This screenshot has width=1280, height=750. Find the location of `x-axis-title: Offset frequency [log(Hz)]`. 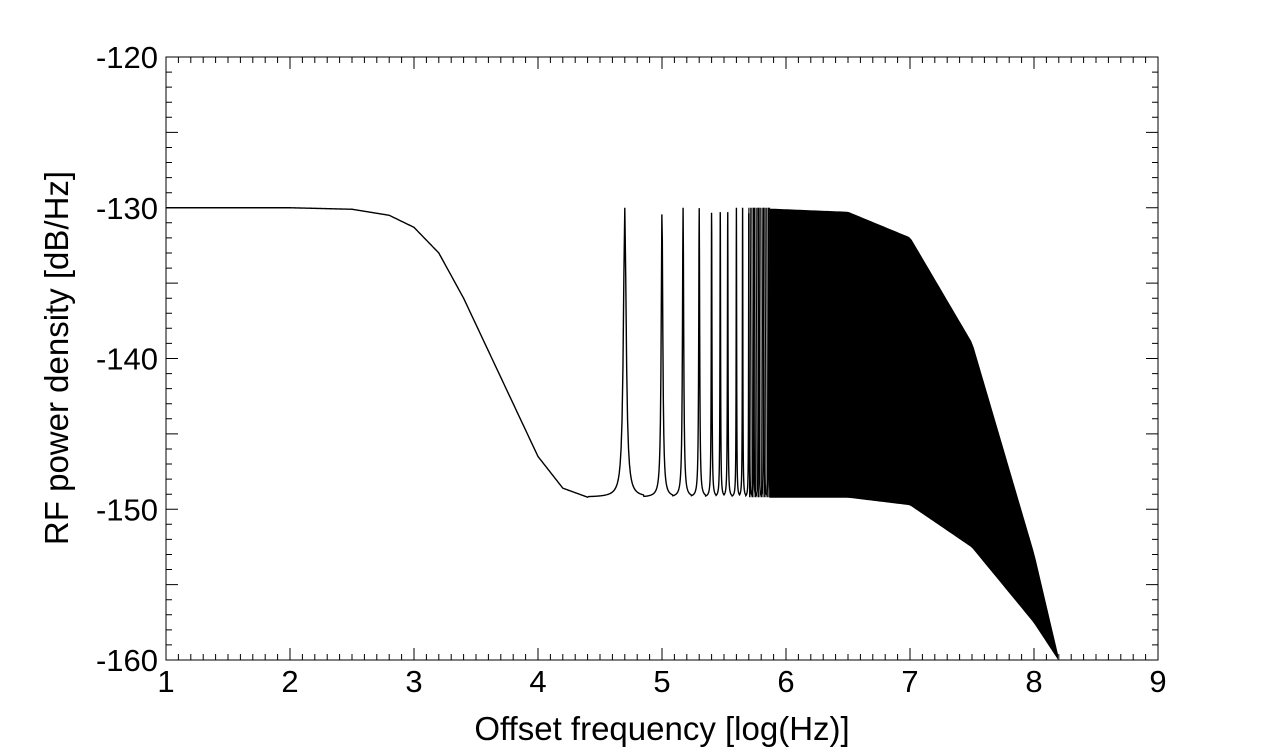

x-axis-title: Offset frequency [log(Hz)] is located at coordinates (661, 728).